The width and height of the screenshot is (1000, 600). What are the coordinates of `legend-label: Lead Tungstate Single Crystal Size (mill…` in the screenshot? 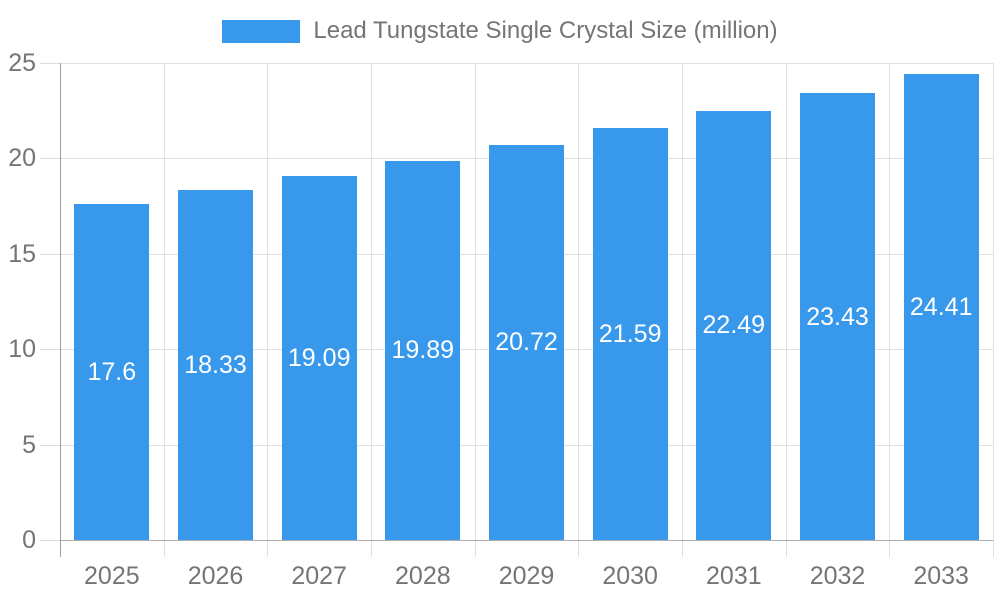 It's located at (545, 30).